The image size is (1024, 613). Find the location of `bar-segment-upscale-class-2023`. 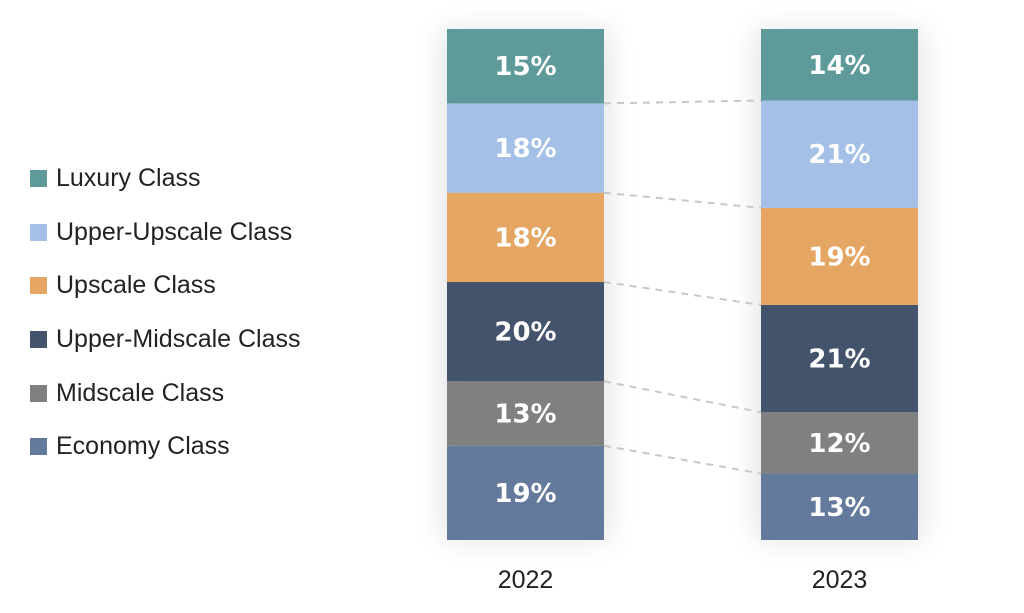

bar-segment-upscale-class-2023 is located at coordinates (839, 256).